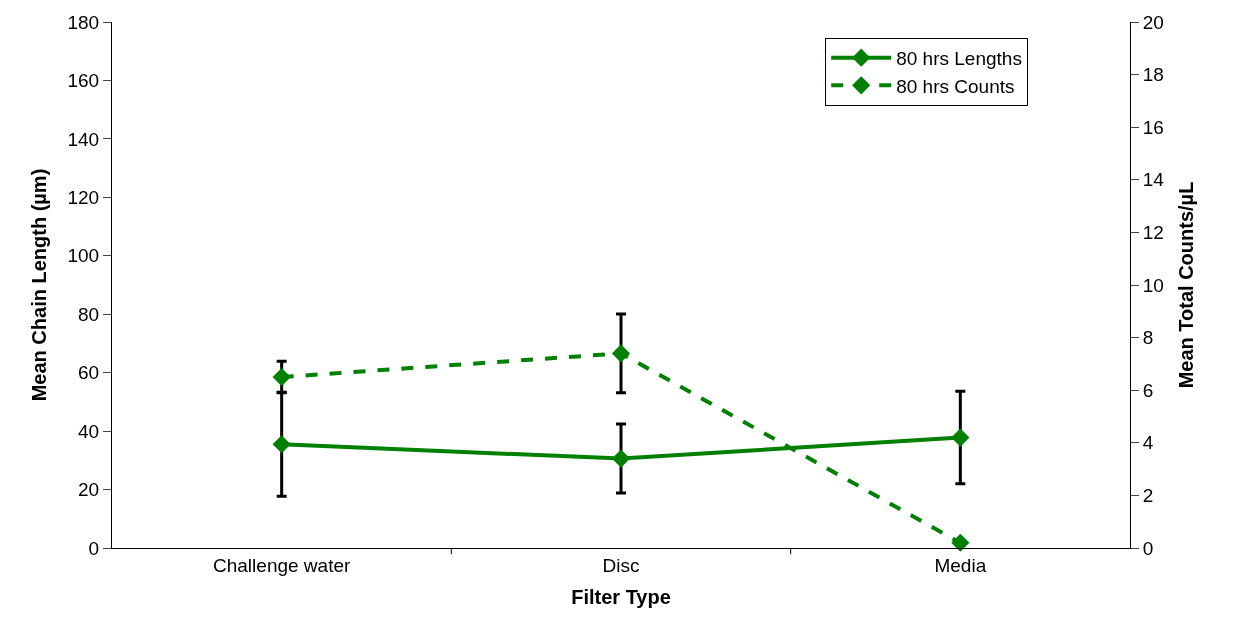 The image size is (1241, 629). What do you see at coordinates (282, 565) in the screenshot?
I see `x-tick-label: Challenge water` at bounding box center [282, 565].